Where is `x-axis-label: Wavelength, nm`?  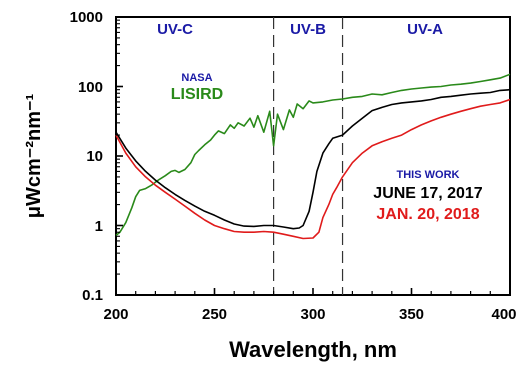
x-axis-label: Wavelength, nm is located at coordinates (313, 349).